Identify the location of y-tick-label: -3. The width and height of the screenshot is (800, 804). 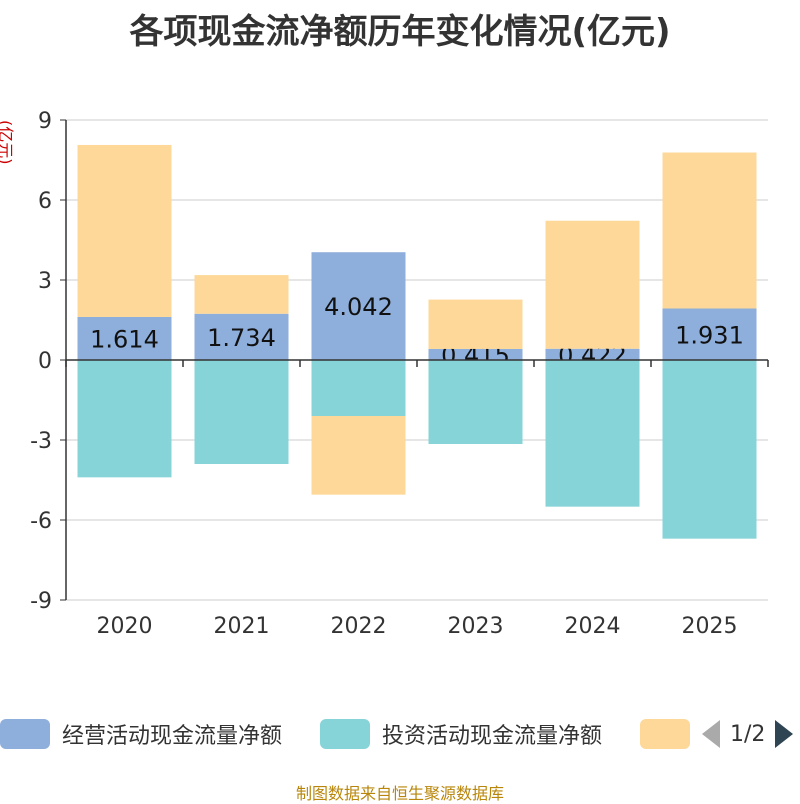
(41, 441).